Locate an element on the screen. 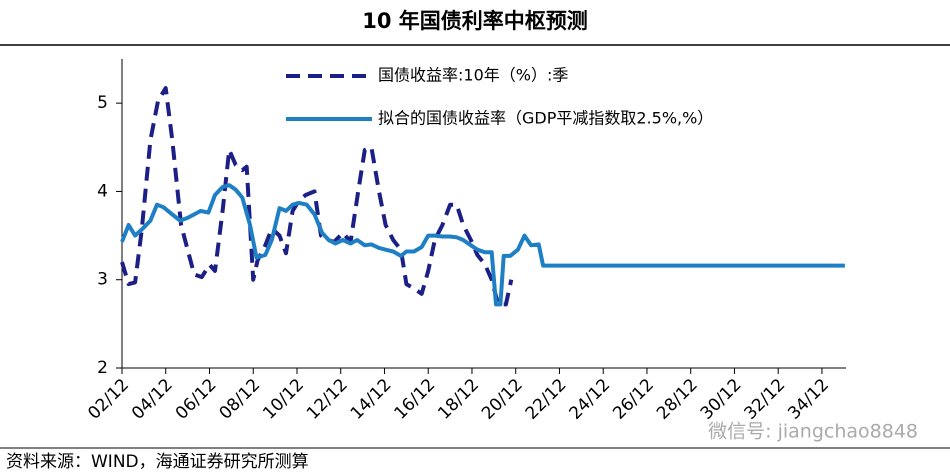 The width and height of the screenshot is (950, 474). legend-label: 拟合的国债收益率（GDP平减指数取2.5%,%） is located at coordinates (545, 118).